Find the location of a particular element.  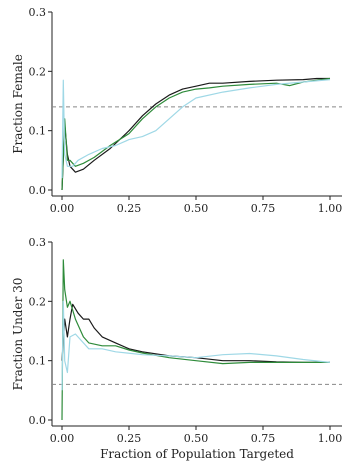

y-axis-label: Fraction Female is located at coordinates (18, 104).